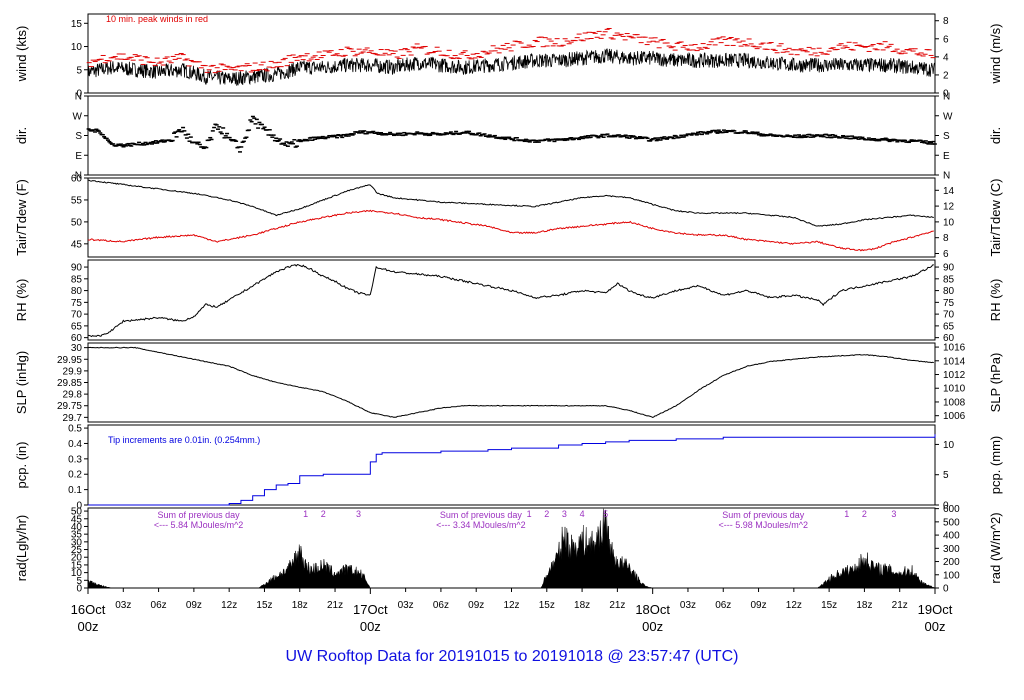  I want to click on temp-rtick-label: 10, so click(949, 222).